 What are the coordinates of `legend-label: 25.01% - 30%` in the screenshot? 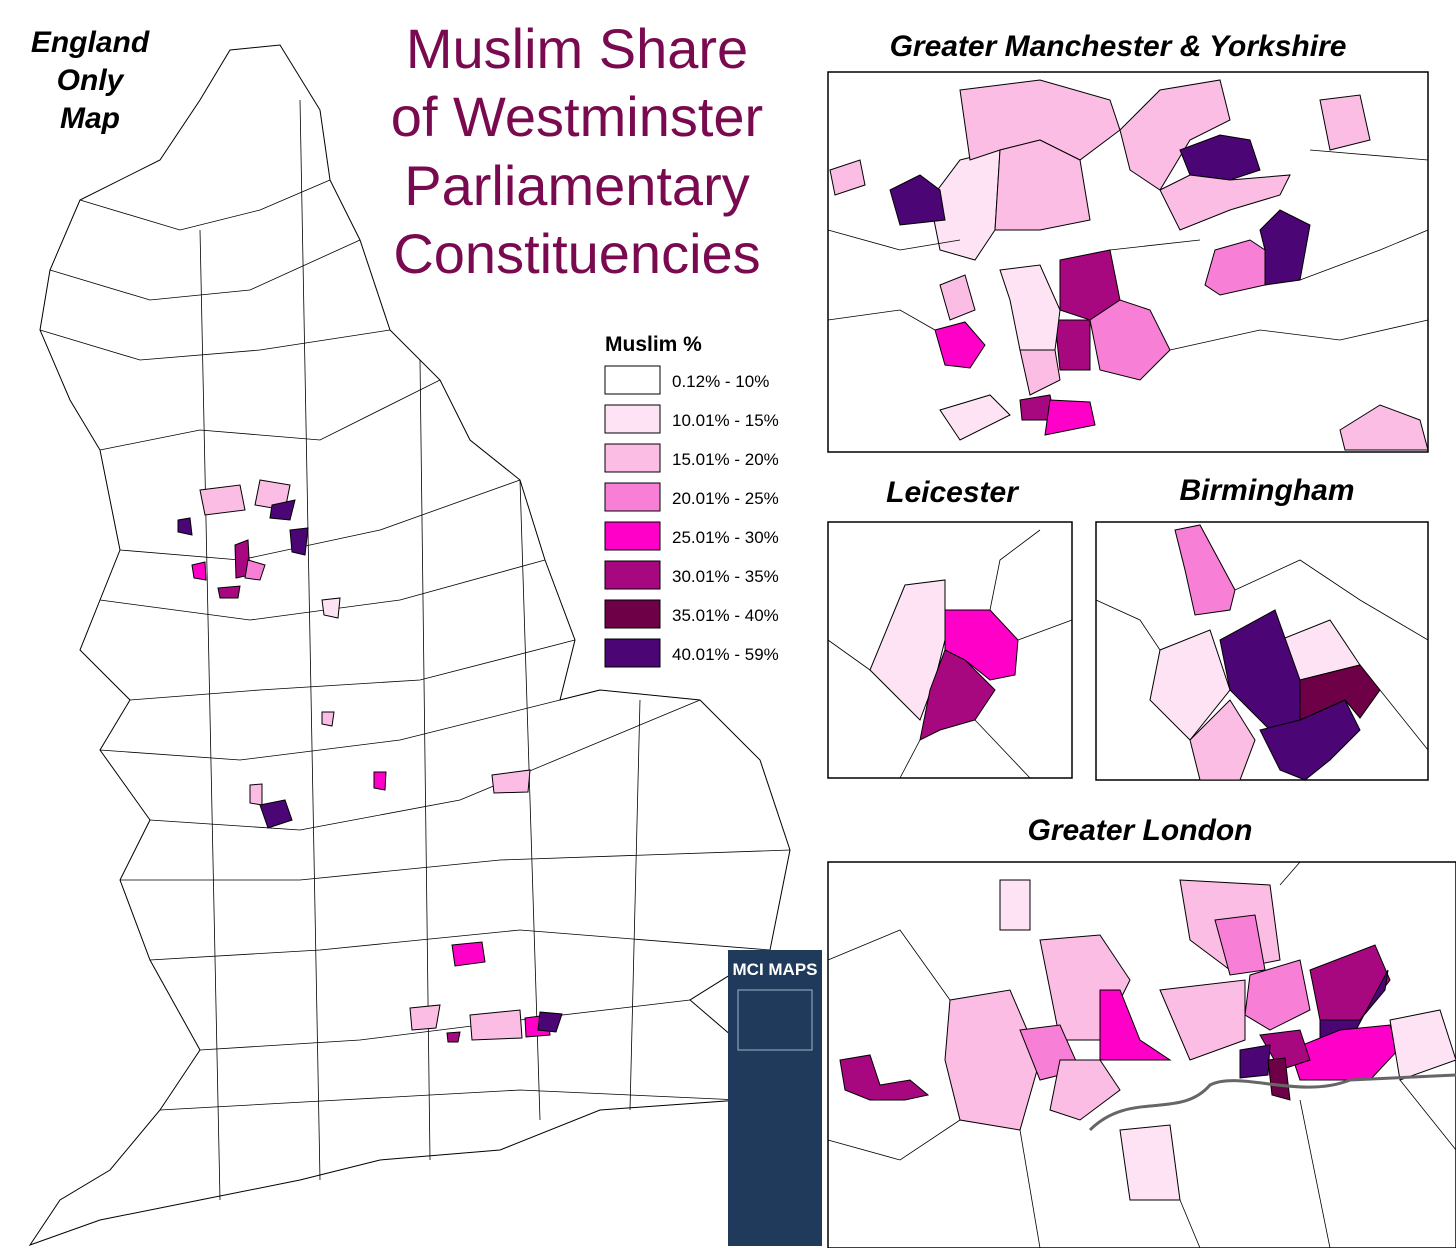 It's located at (725, 537).